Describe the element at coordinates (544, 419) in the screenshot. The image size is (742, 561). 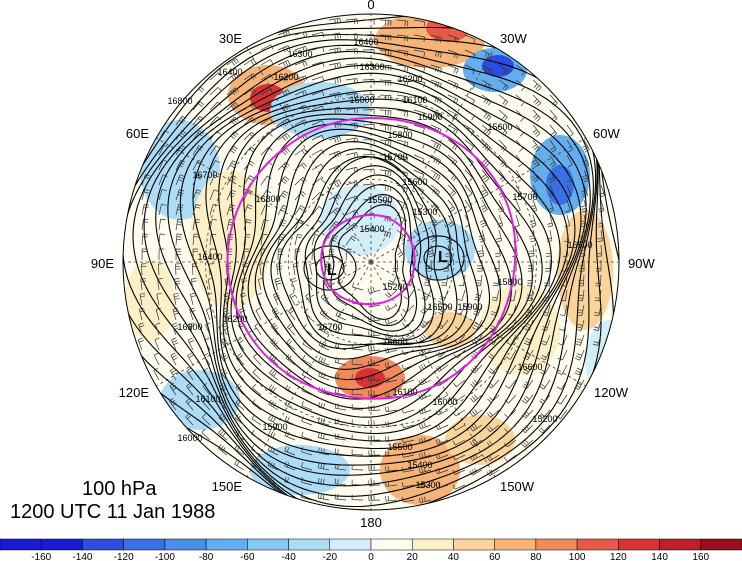
I see `contour-label: 15200` at that location.